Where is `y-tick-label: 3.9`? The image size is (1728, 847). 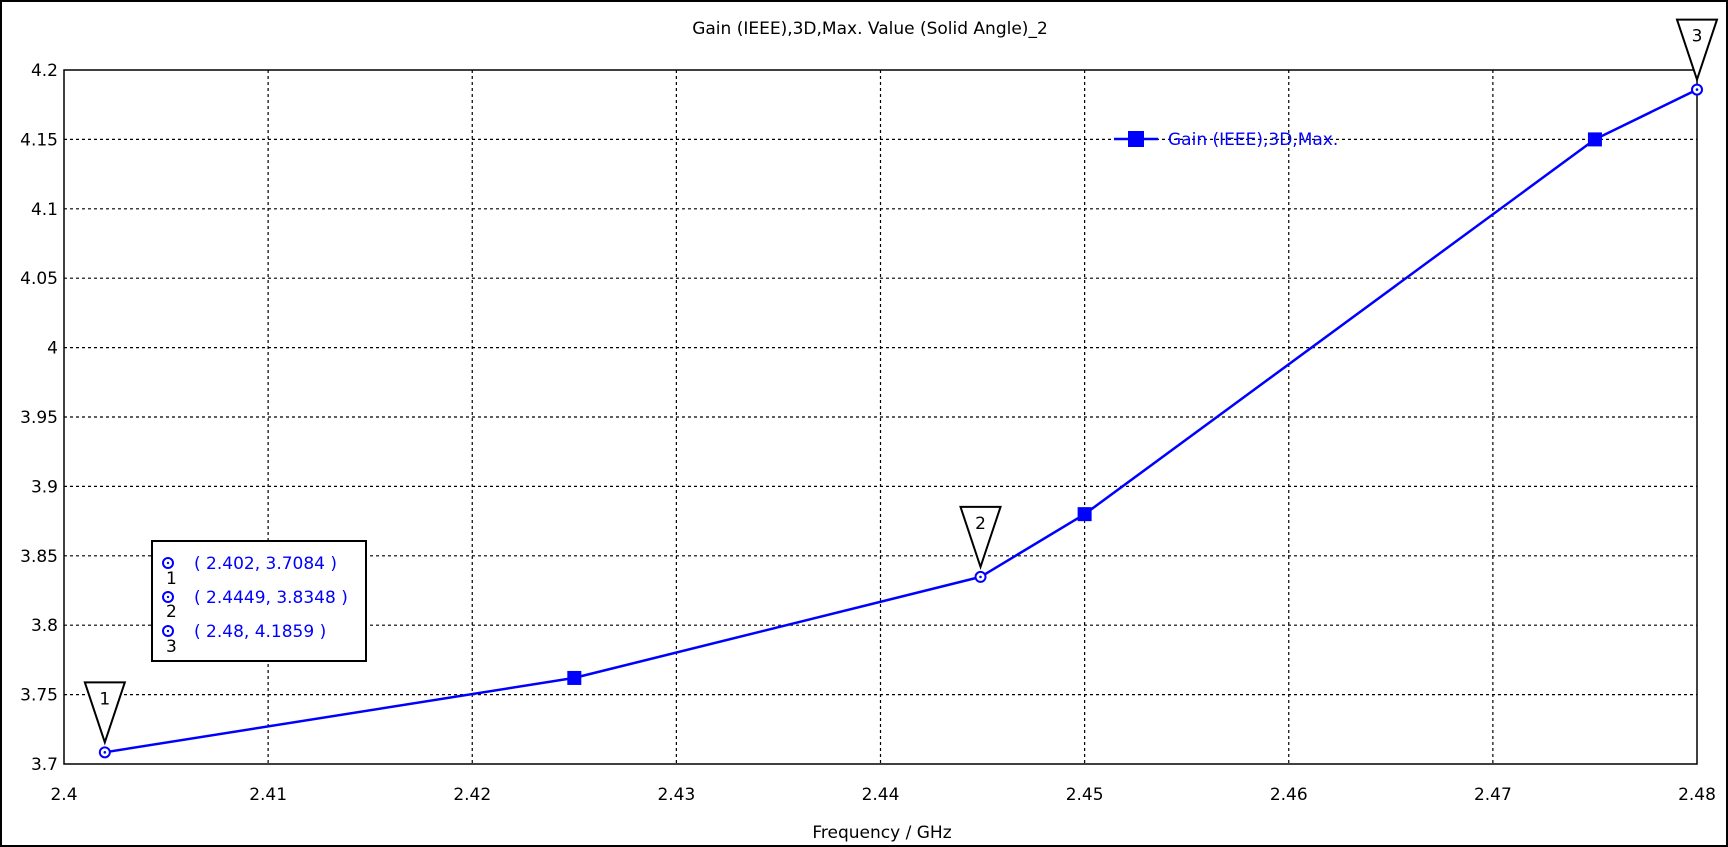
y-tick-label: 3.9 is located at coordinates (44, 487).